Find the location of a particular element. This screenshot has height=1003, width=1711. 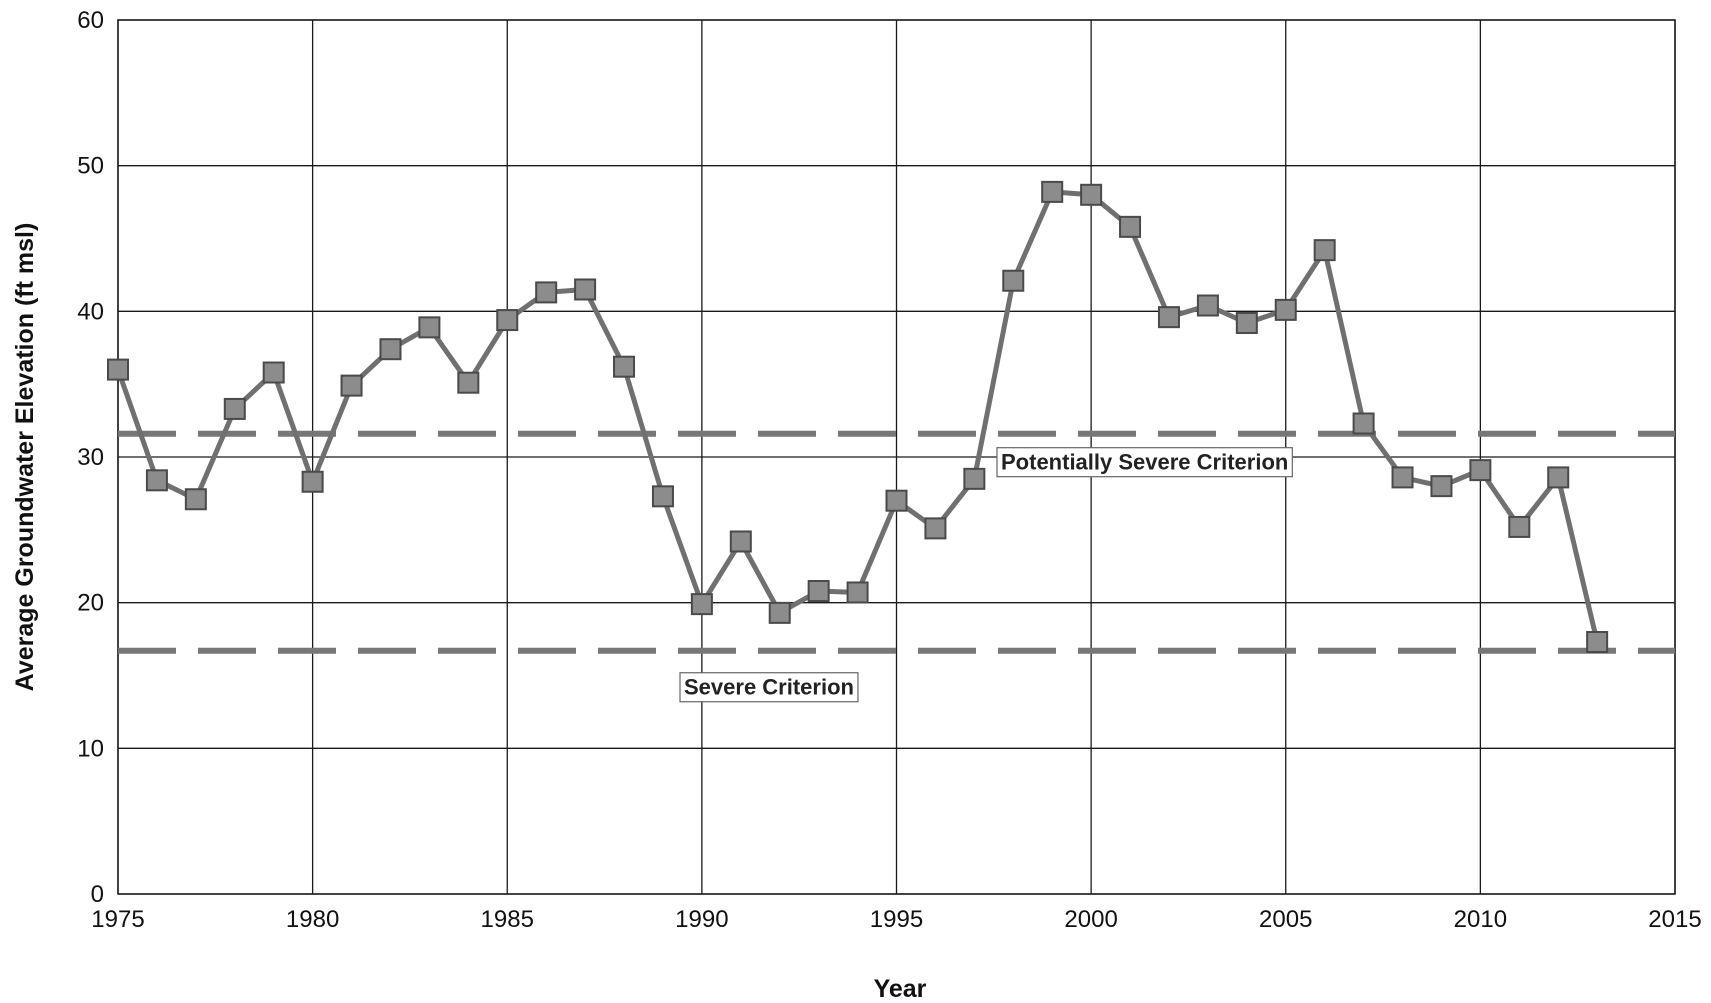

x-tick-label: 1990 is located at coordinates (701, 919).